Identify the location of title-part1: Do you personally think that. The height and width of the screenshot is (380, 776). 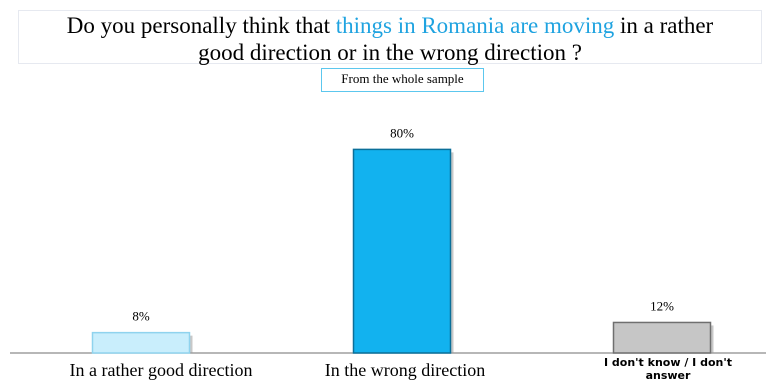
(201, 25).